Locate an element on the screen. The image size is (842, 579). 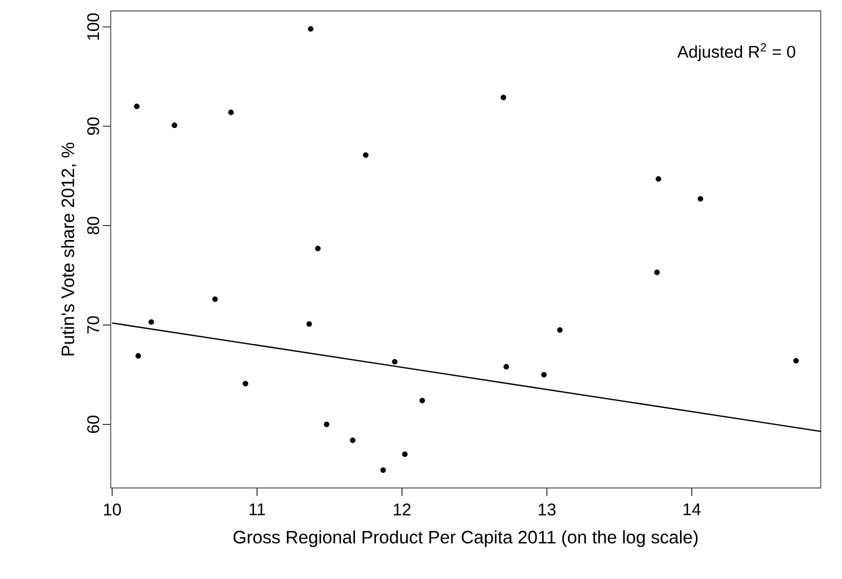
y-tick-label: 90 is located at coordinates (93, 126).